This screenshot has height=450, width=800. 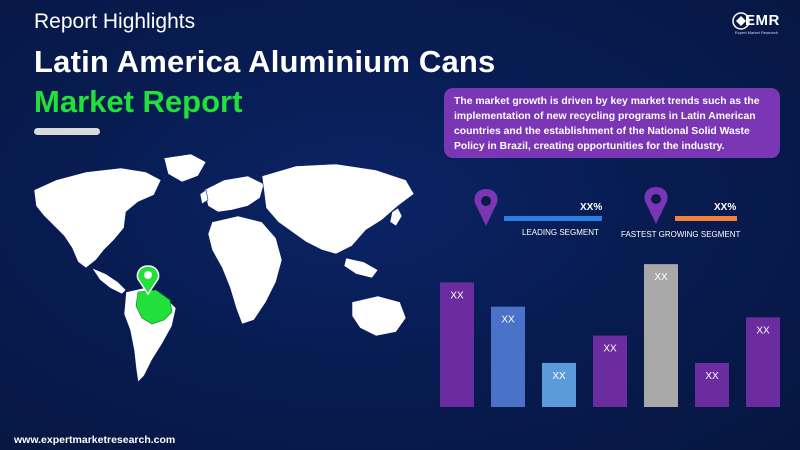 I want to click on uk-shape, so click(x=204, y=197).